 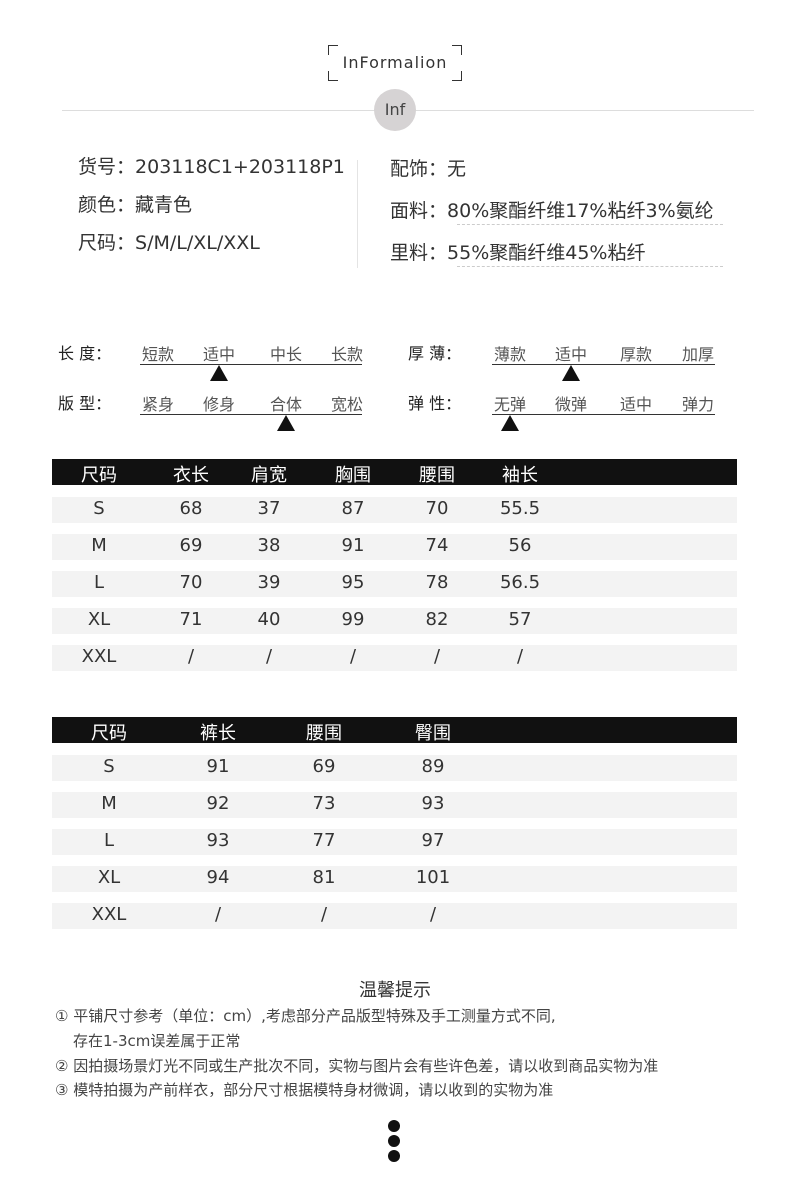 I want to click on table-cell: S, so click(x=99, y=508).